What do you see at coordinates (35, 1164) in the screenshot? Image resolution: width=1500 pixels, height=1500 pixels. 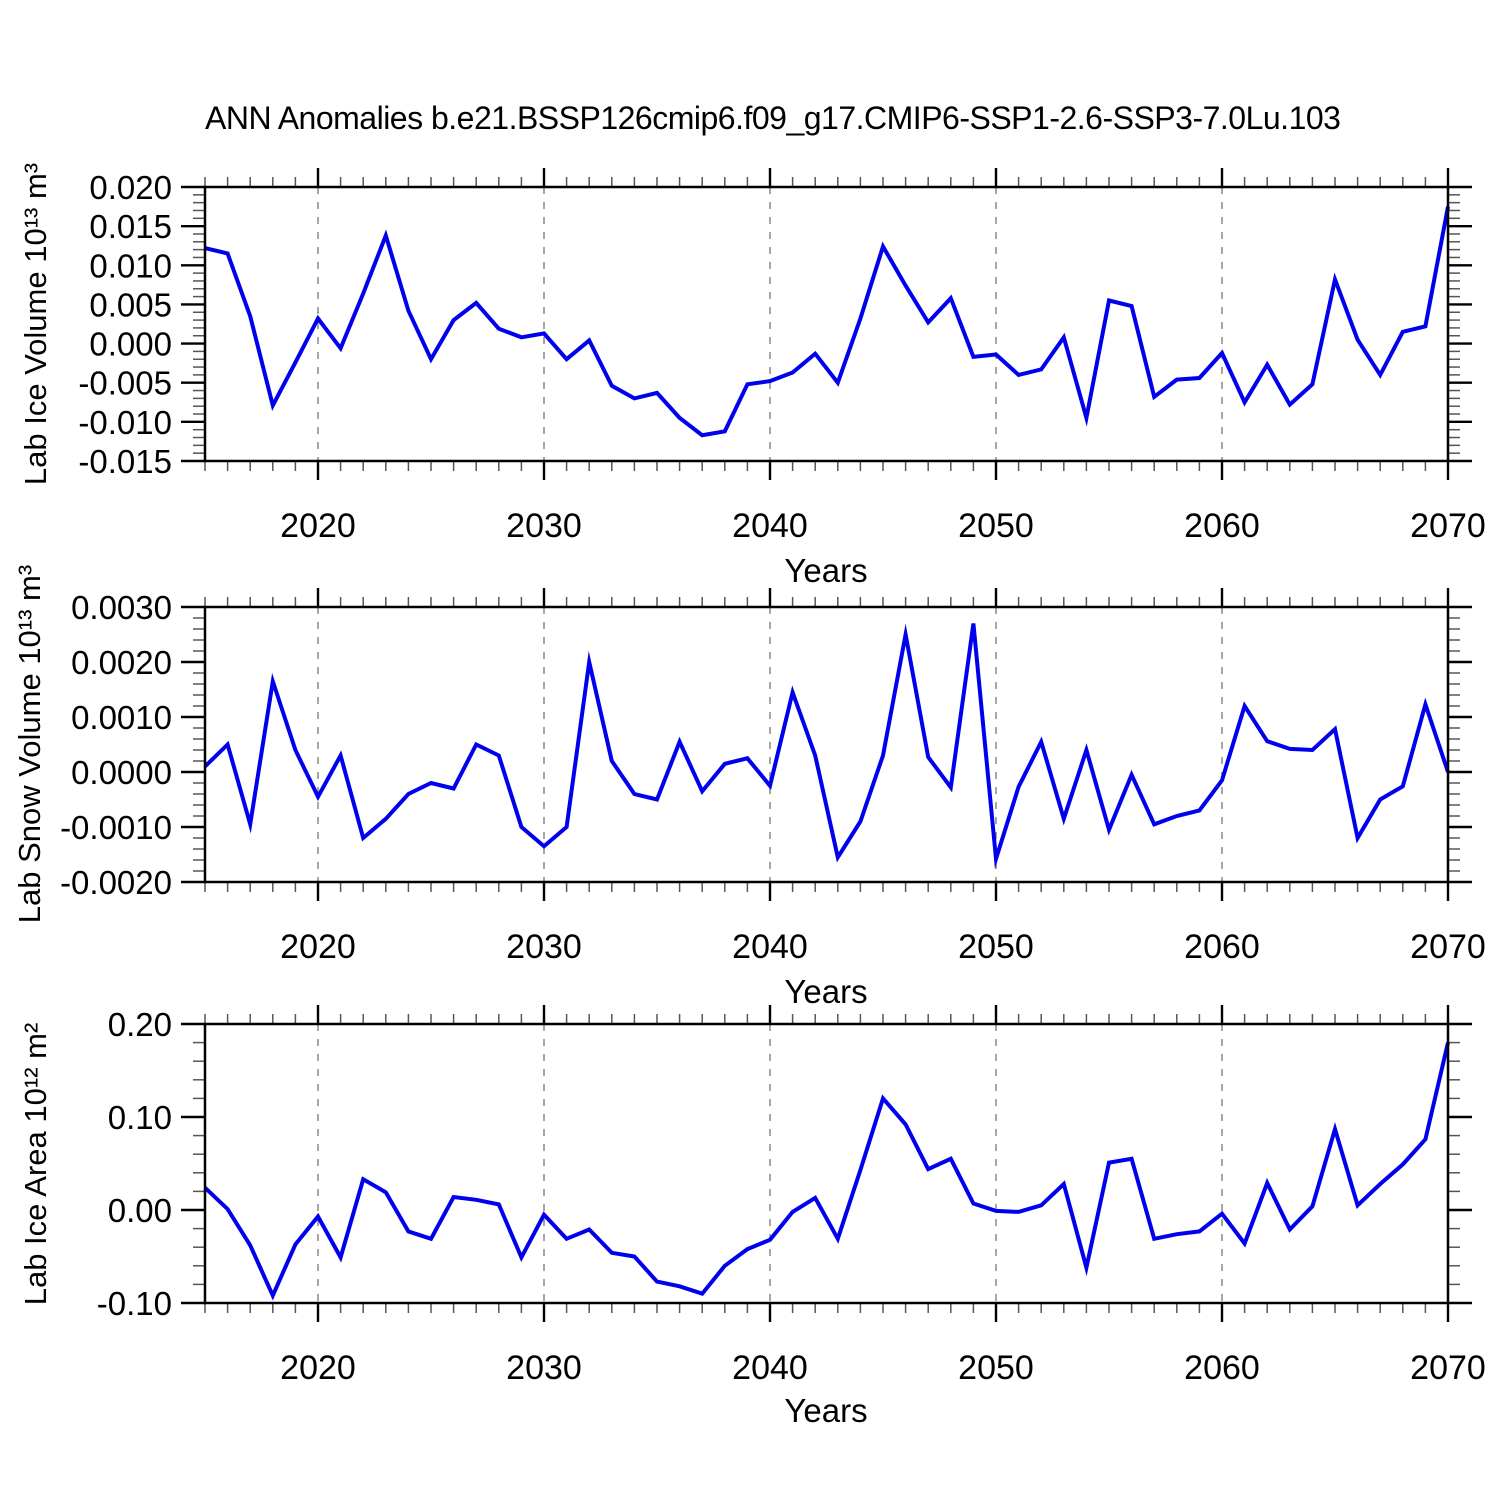 I see `y-axis-title-ice-area: Lab Ice Area 10¹² m²` at bounding box center [35, 1164].